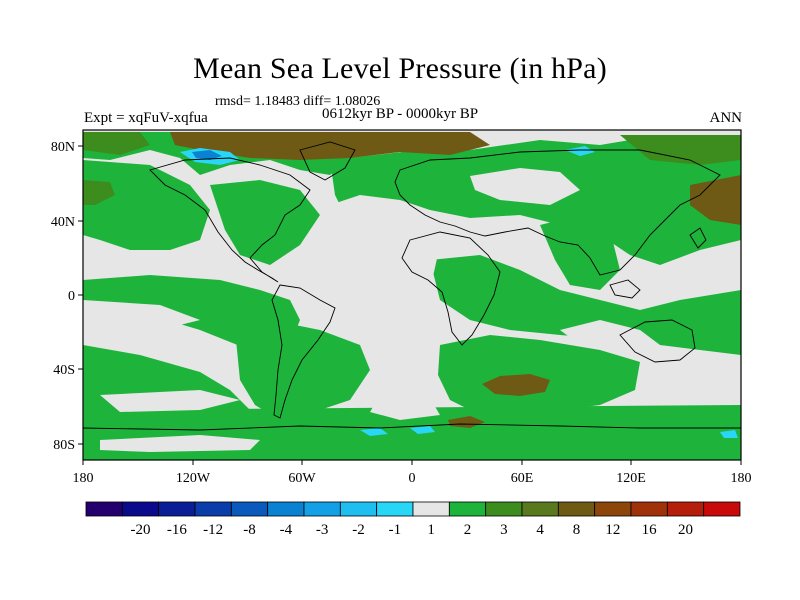 This screenshot has width=800, height=600. I want to click on antarctic-neutral, so click(180, 443).